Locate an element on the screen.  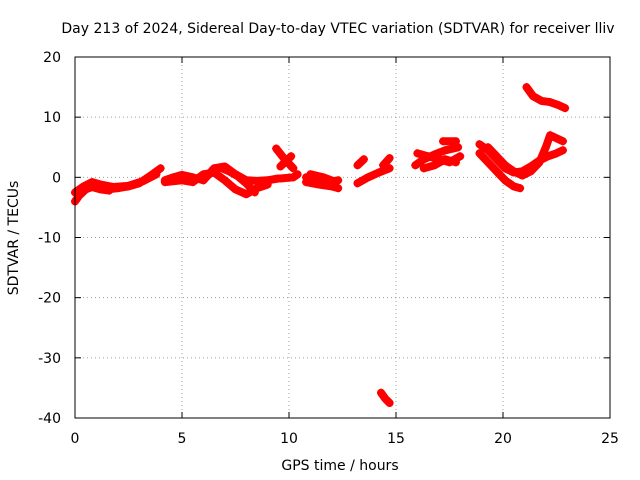
x-tick-label: 10 is located at coordinates (289, 439).